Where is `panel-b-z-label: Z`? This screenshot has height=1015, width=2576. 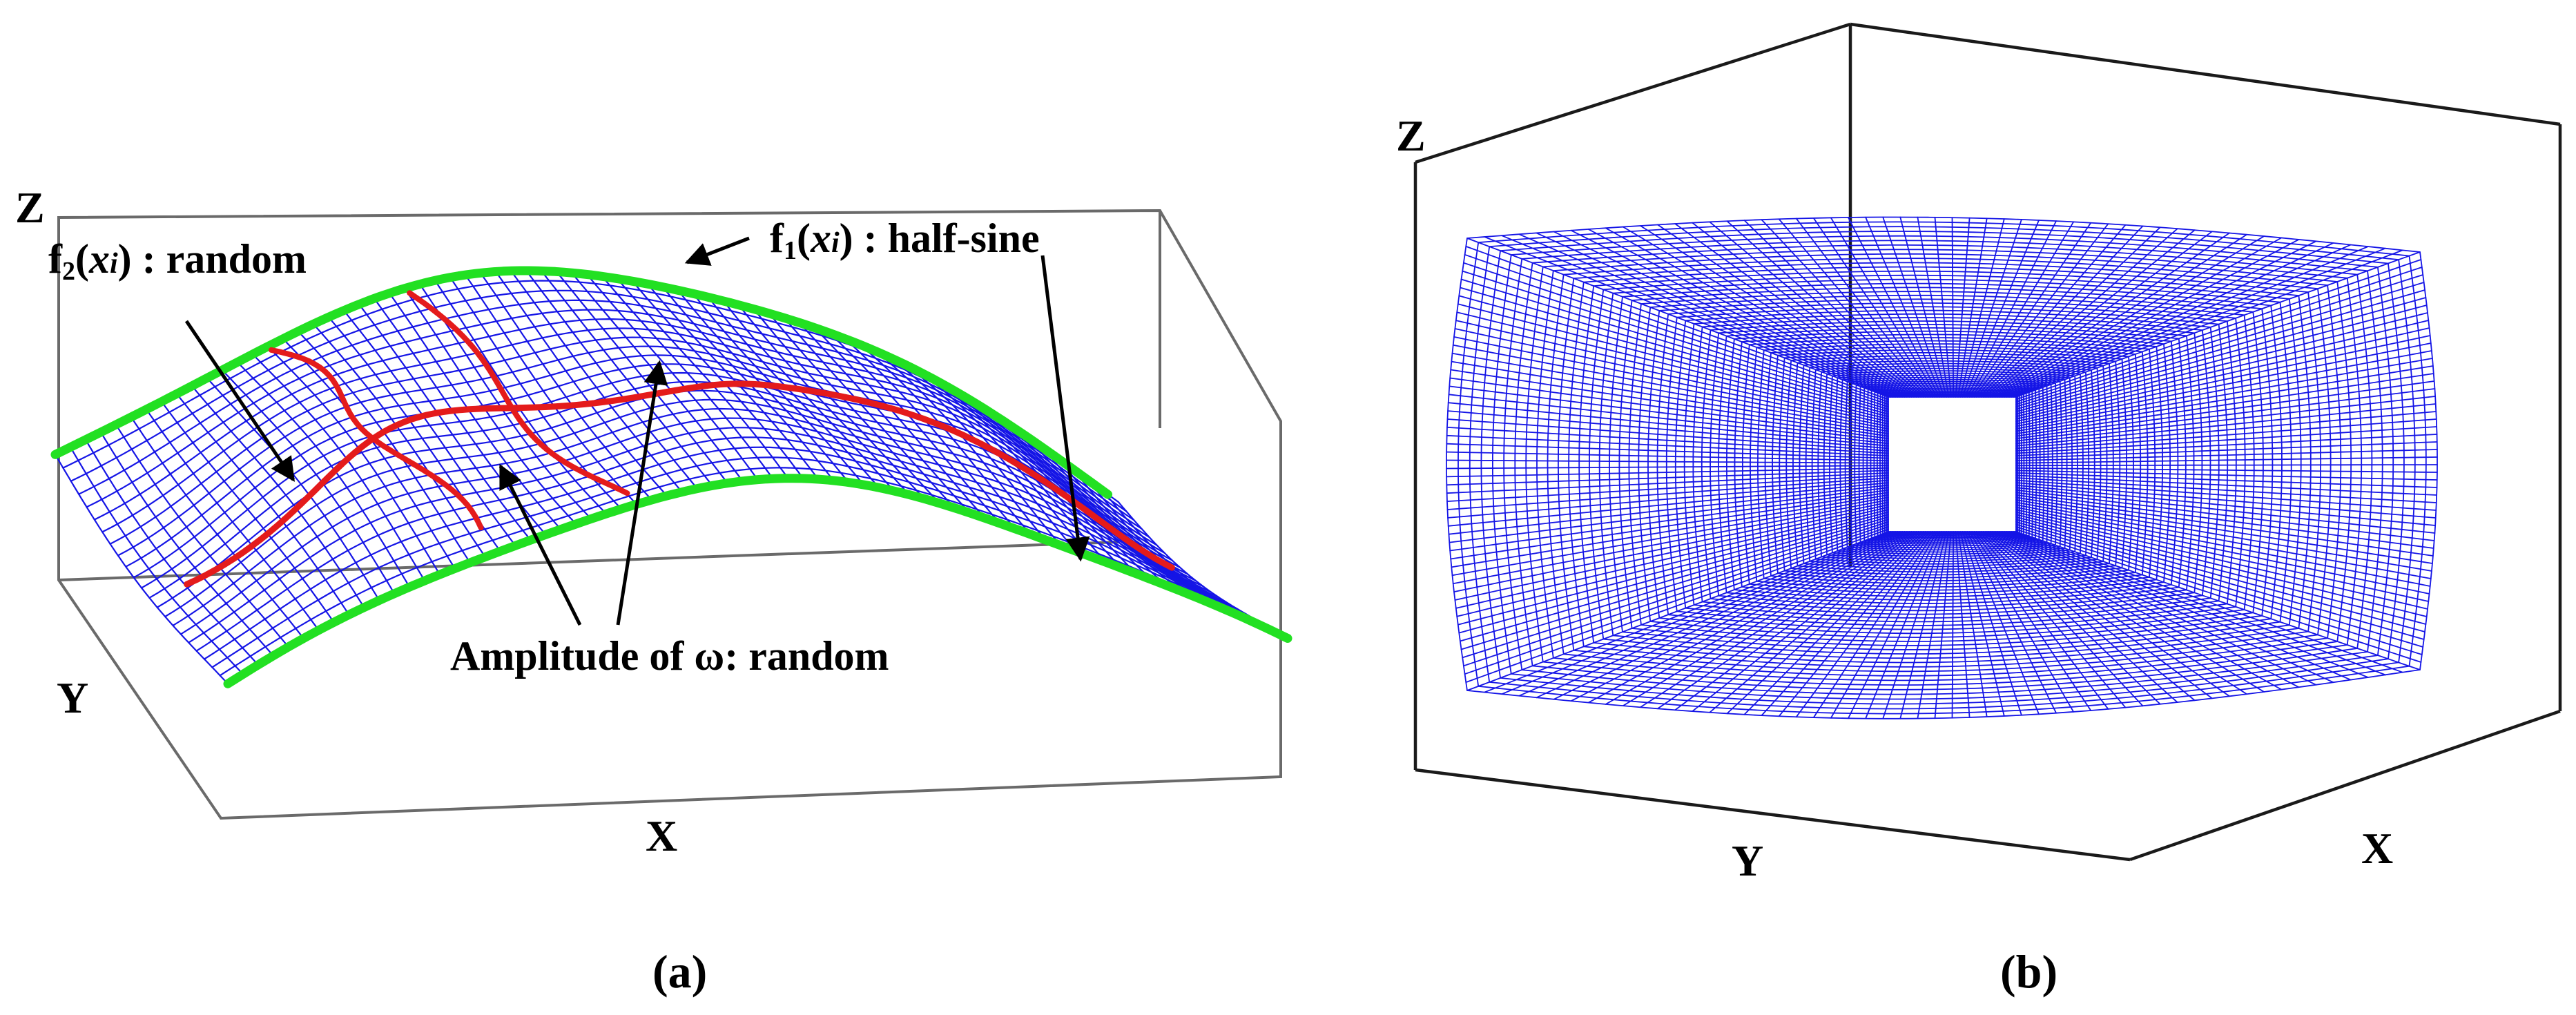
panel-b-z-label: Z is located at coordinates (1411, 135).